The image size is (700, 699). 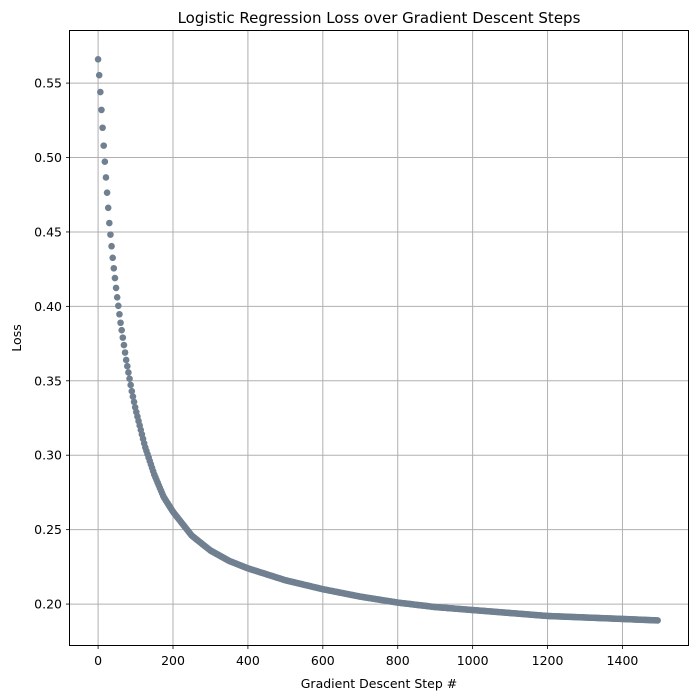 I want to click on x-tick-label: 0, so click(x=98, y=660).